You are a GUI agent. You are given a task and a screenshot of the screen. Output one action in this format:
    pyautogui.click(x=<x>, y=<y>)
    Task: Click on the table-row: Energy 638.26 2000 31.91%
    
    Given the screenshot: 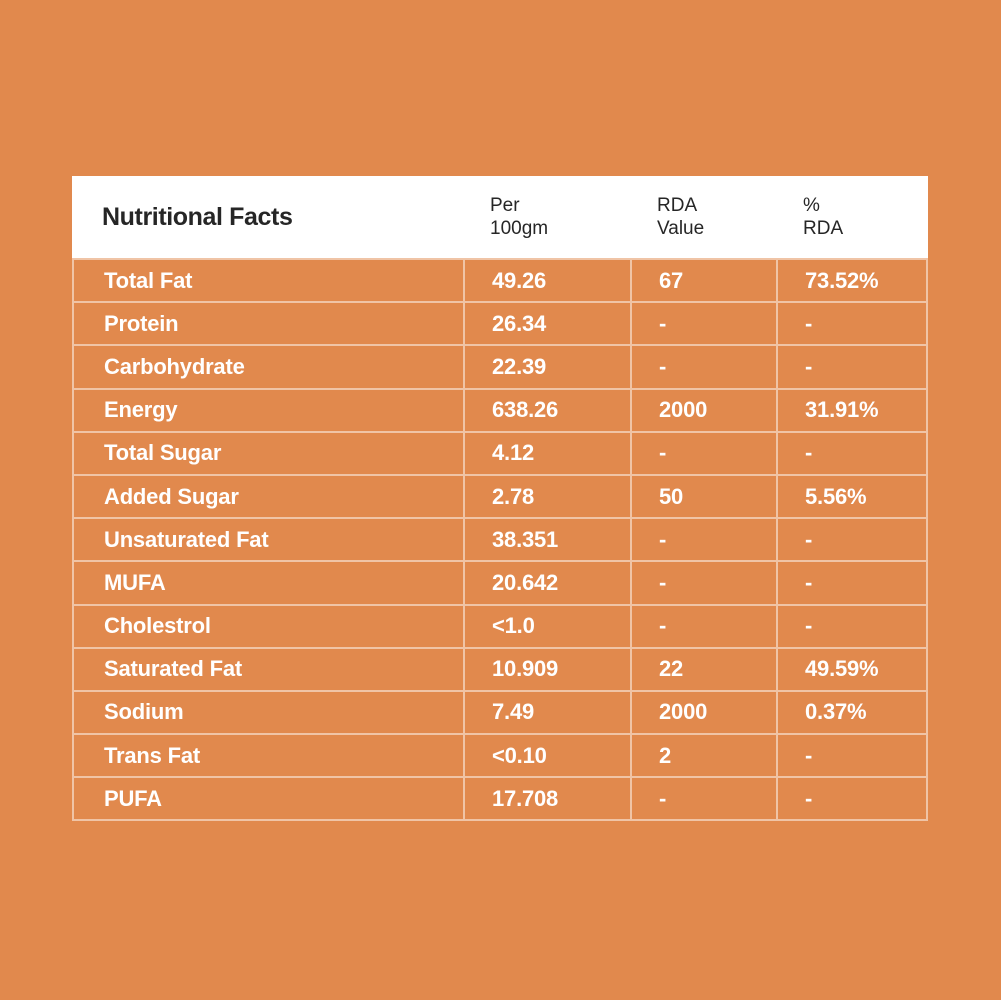 What is the action you would take?
    pyautogui.click(x=500, y=410)
    